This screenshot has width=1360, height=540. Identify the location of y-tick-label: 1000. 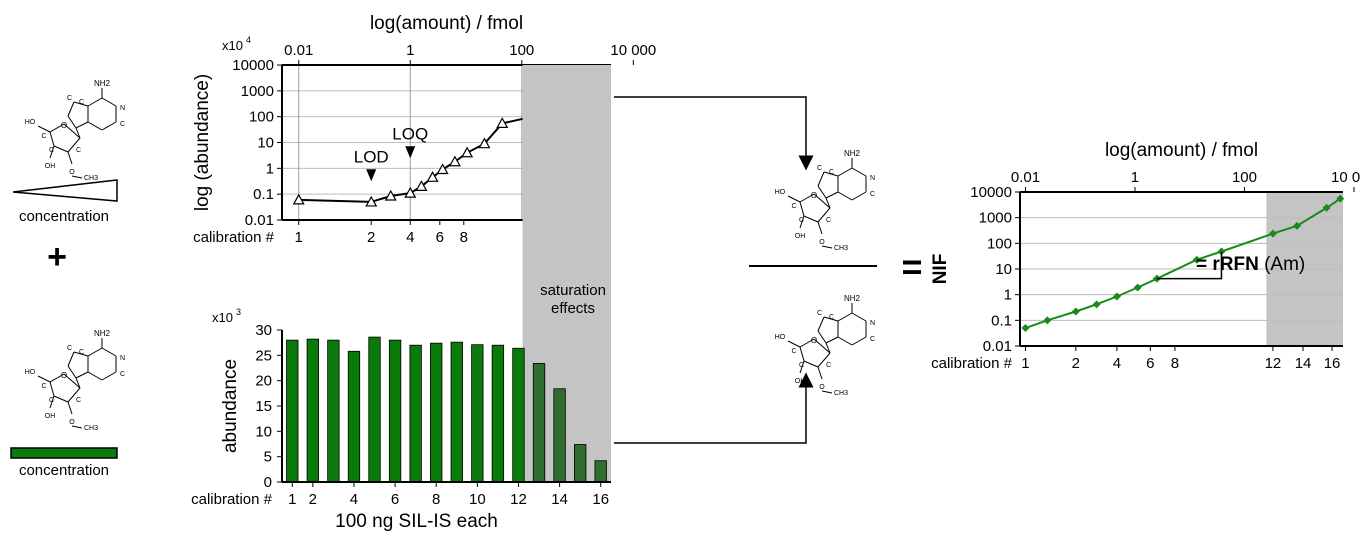
(257, 91).